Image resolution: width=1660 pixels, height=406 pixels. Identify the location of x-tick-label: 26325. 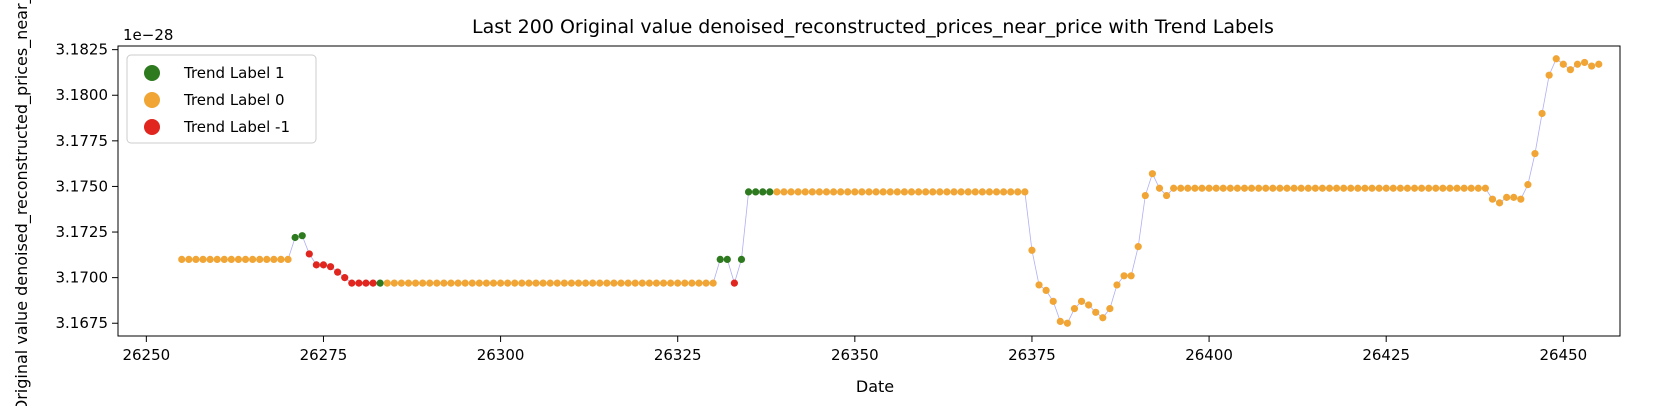
(678, 355).